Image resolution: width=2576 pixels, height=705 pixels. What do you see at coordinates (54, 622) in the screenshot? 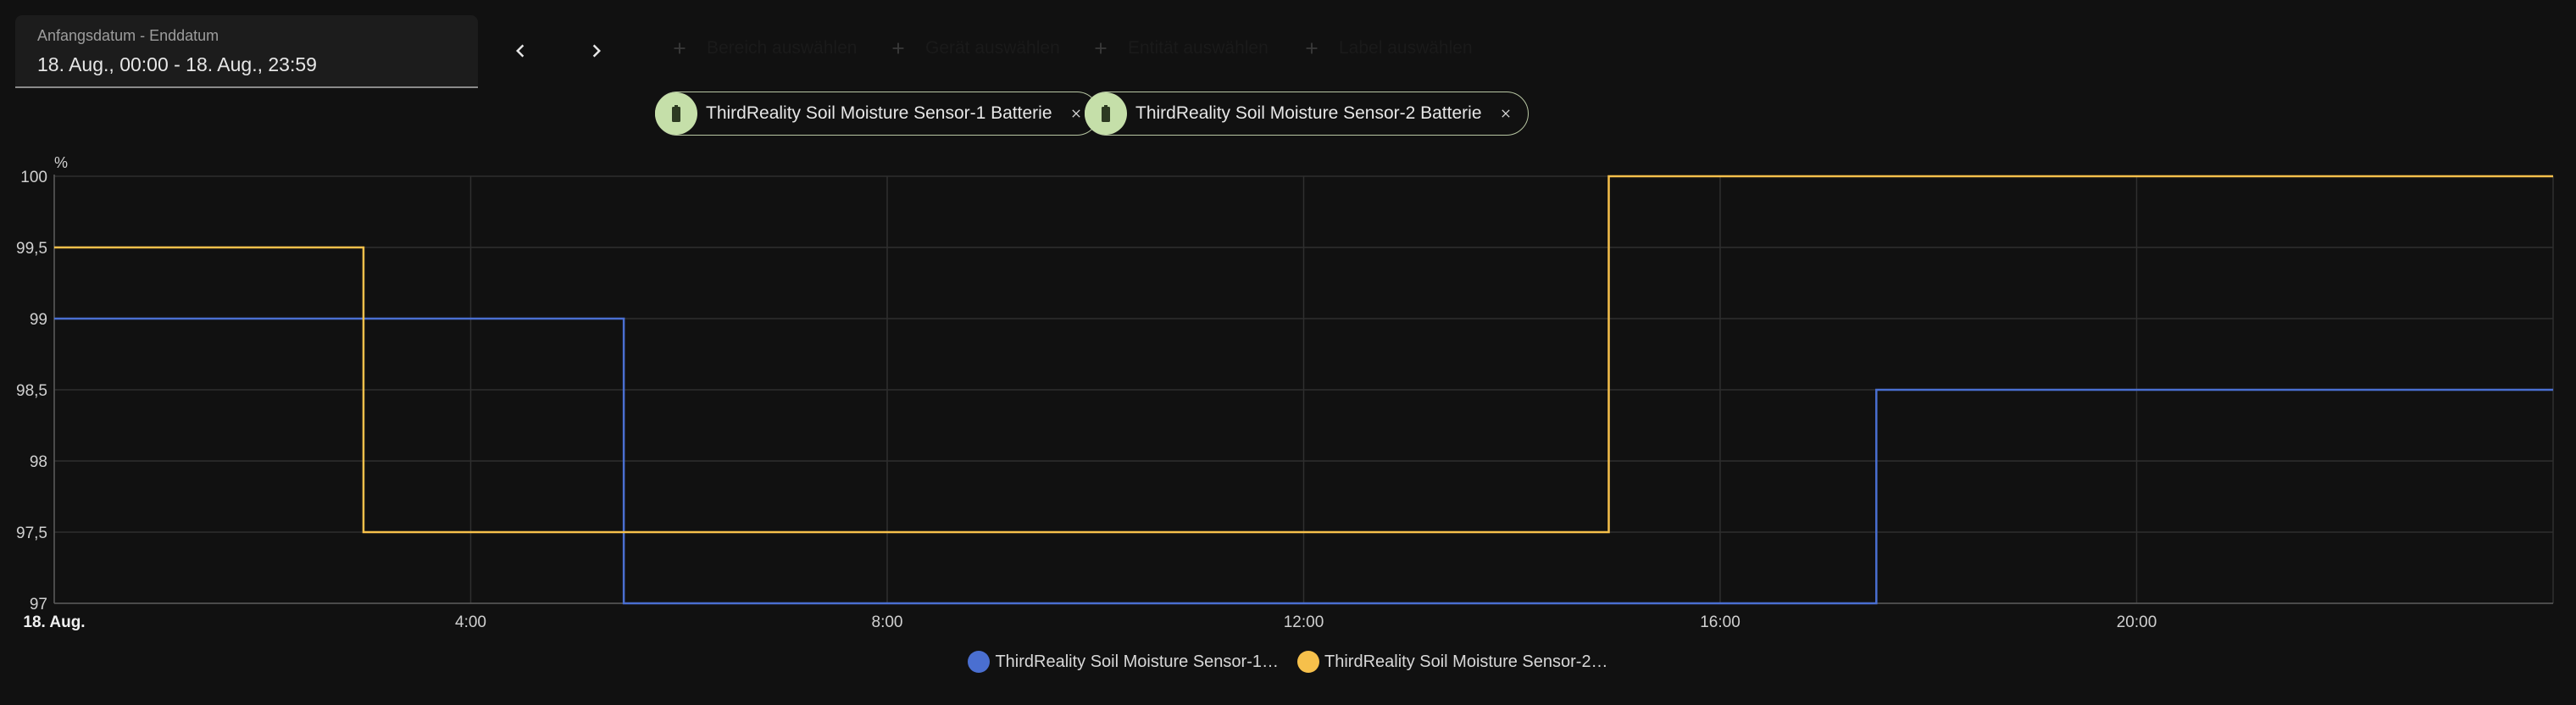
I see `x-tick-label: 18. Aug.` at bounding box center [54, 622].